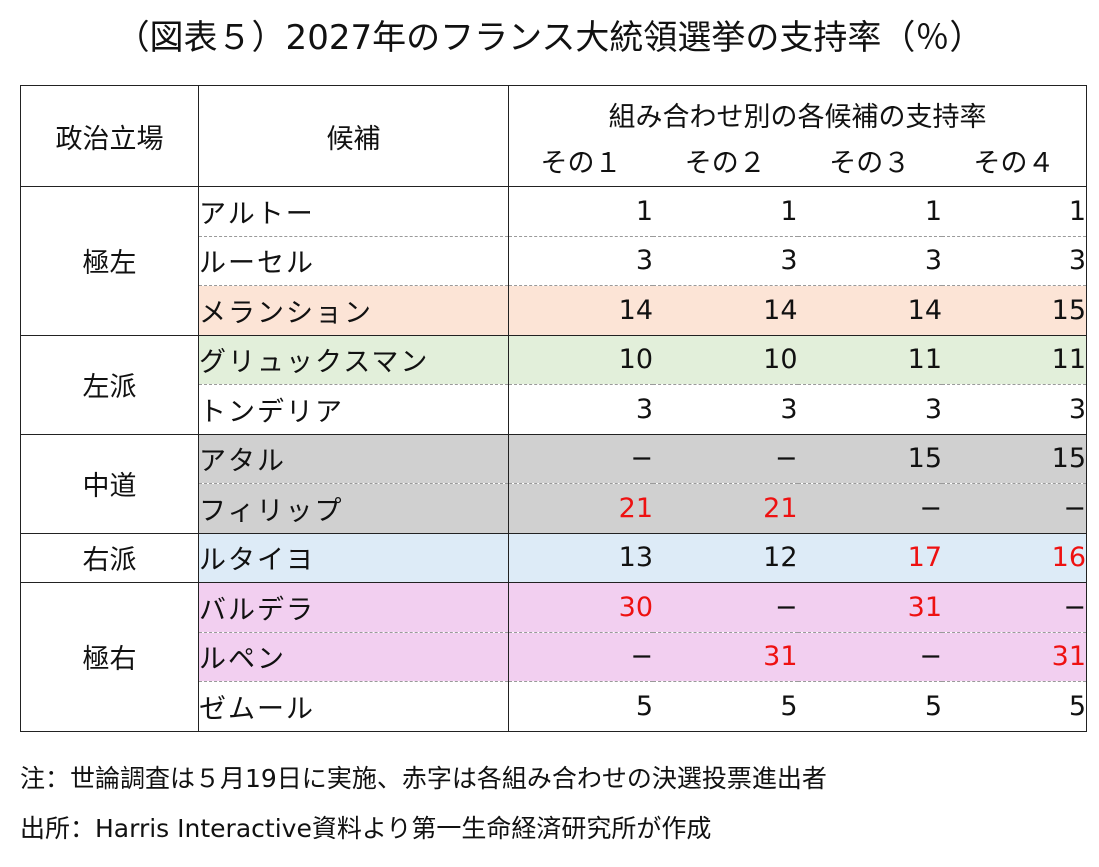  I want to click on table-row: ルペン −31−31, so click(554, 657).